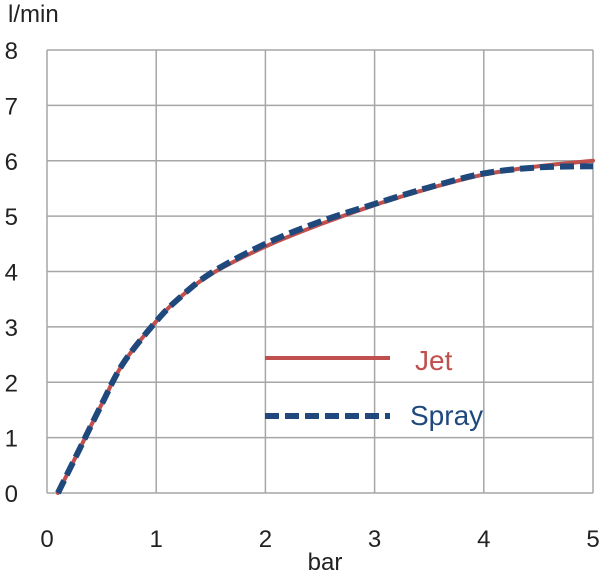 The image size is (600, 575). Describe the element at coordinates (11, 51) in the screenshot. I see `y-tick-label: 8` at that location.